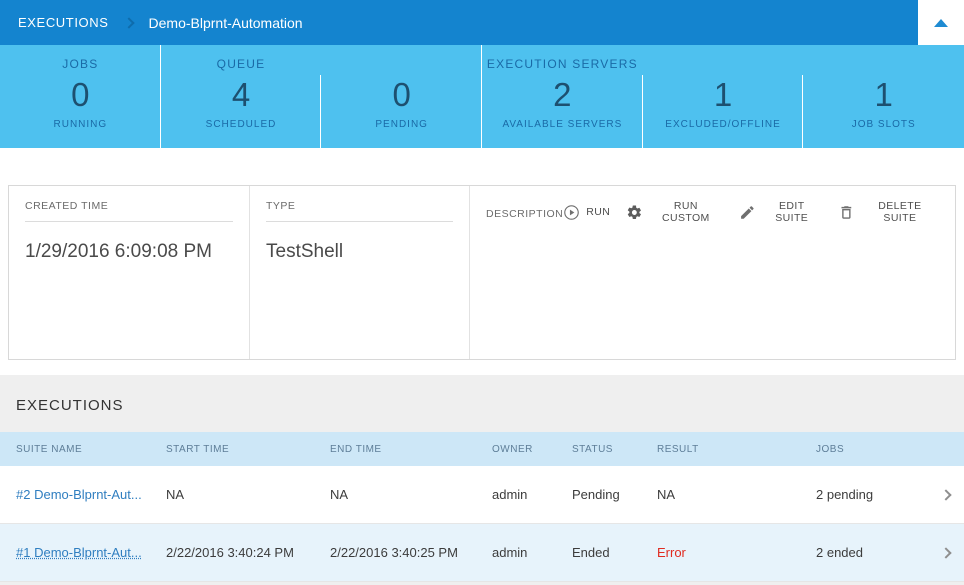  Describe the element at coordinates (459, 22) in the screenshot. I see `breadcrumb: EXECUTIONS Demo-Blprnt-Automation` at that location.